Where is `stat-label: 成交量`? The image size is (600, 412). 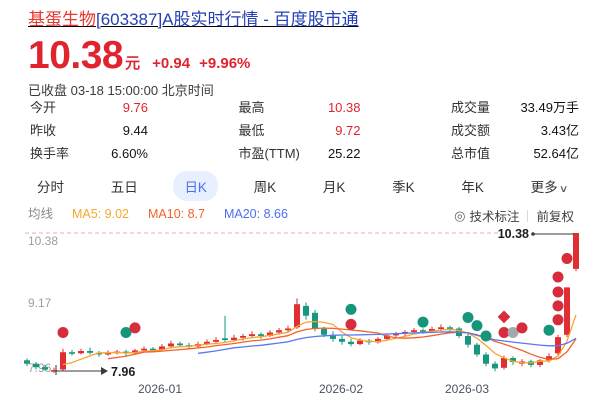
stat-label: 成交量 is located at coordinates (471, 107).